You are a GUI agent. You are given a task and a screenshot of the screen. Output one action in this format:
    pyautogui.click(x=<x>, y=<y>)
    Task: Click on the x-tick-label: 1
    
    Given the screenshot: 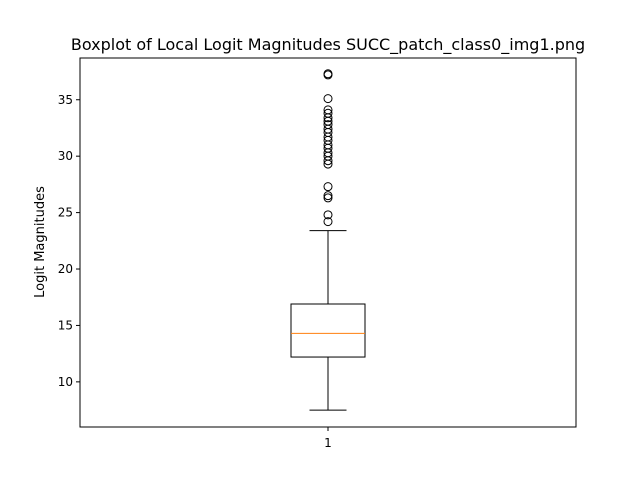 What is the action you would take?
    pyautogui.click(x=328, y=443)
    